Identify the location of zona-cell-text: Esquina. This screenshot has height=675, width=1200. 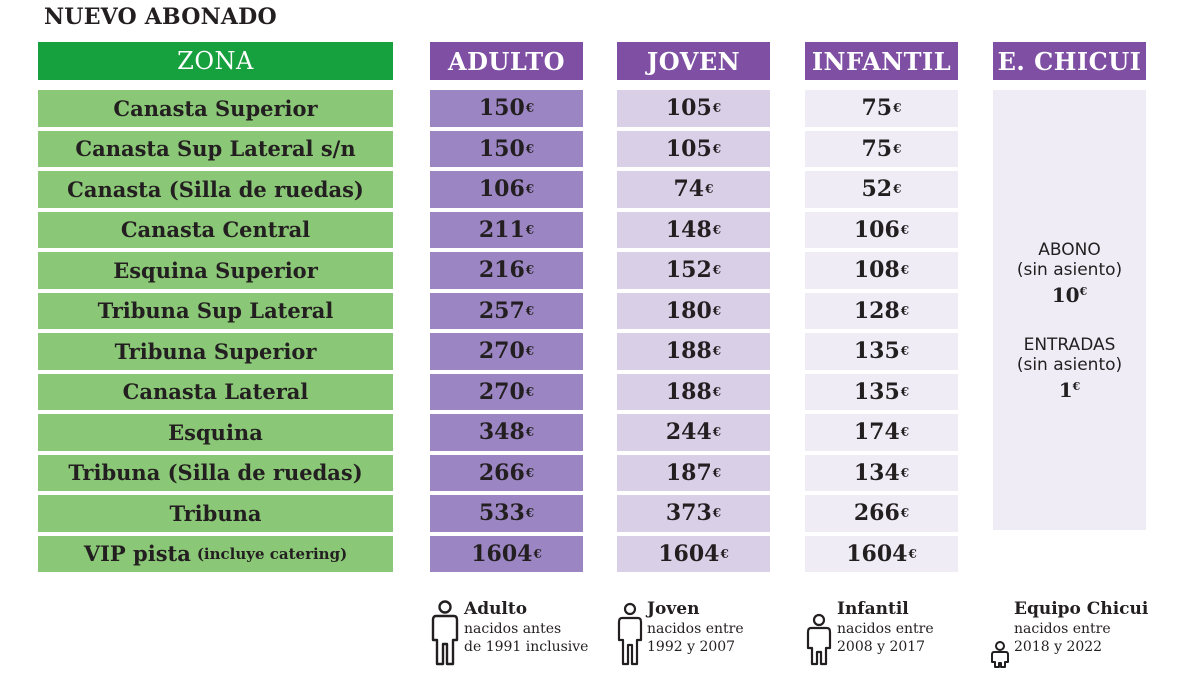
(215, 432).